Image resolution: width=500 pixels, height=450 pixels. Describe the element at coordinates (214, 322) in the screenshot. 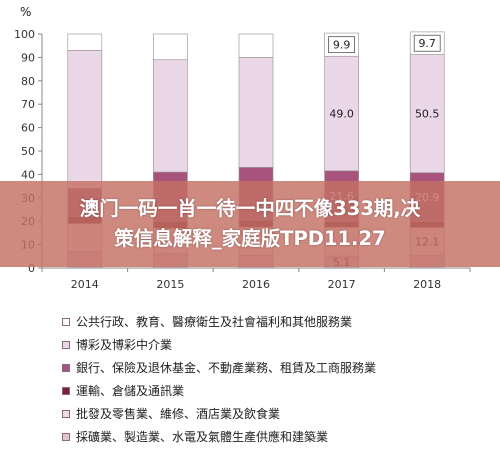

I see `legend-label: 公共行政、教育、醫療衛生及社會福利和其他服務業` at that location.